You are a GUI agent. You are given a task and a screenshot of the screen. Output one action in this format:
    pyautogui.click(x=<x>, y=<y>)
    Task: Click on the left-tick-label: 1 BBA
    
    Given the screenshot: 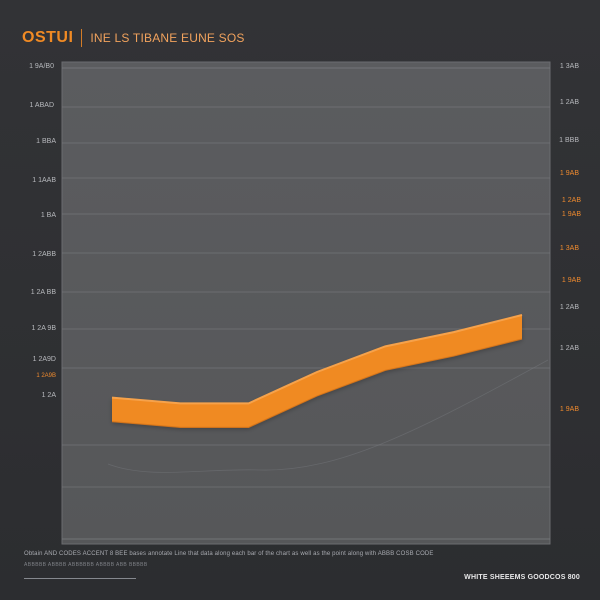 What is the action you would take?
    pyautogui.click(x=46, y=141)
    